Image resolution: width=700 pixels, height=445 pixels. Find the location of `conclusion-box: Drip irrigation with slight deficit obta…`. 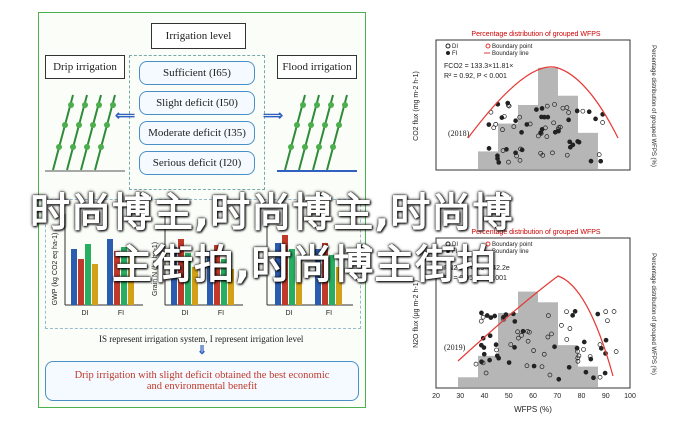

conclusion-box: Drip irrigation with slight deficit obta… is located at coordinates (202, 381).